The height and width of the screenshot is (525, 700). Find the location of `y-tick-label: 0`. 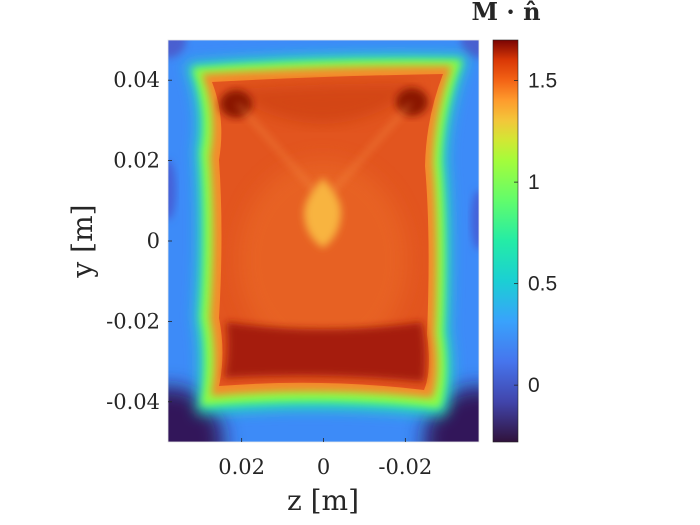

y-tick-label: 0 is located at coordinates (153, 241).